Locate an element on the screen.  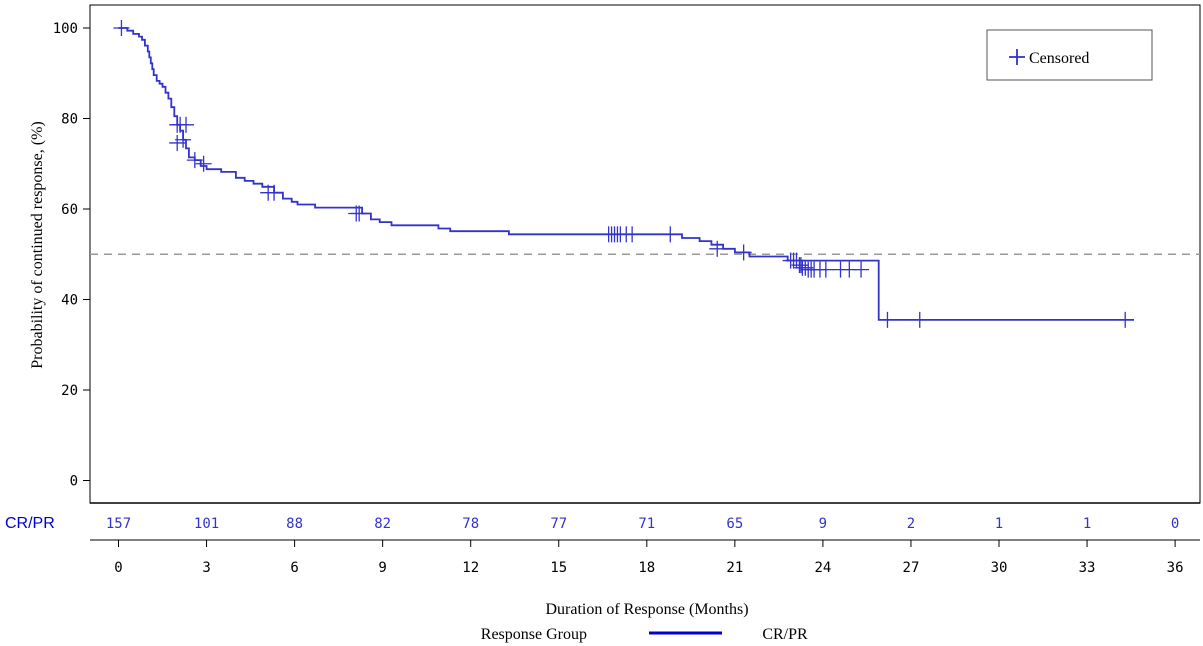
x-tick-label: 33 is located at coordinates (1087, 568).